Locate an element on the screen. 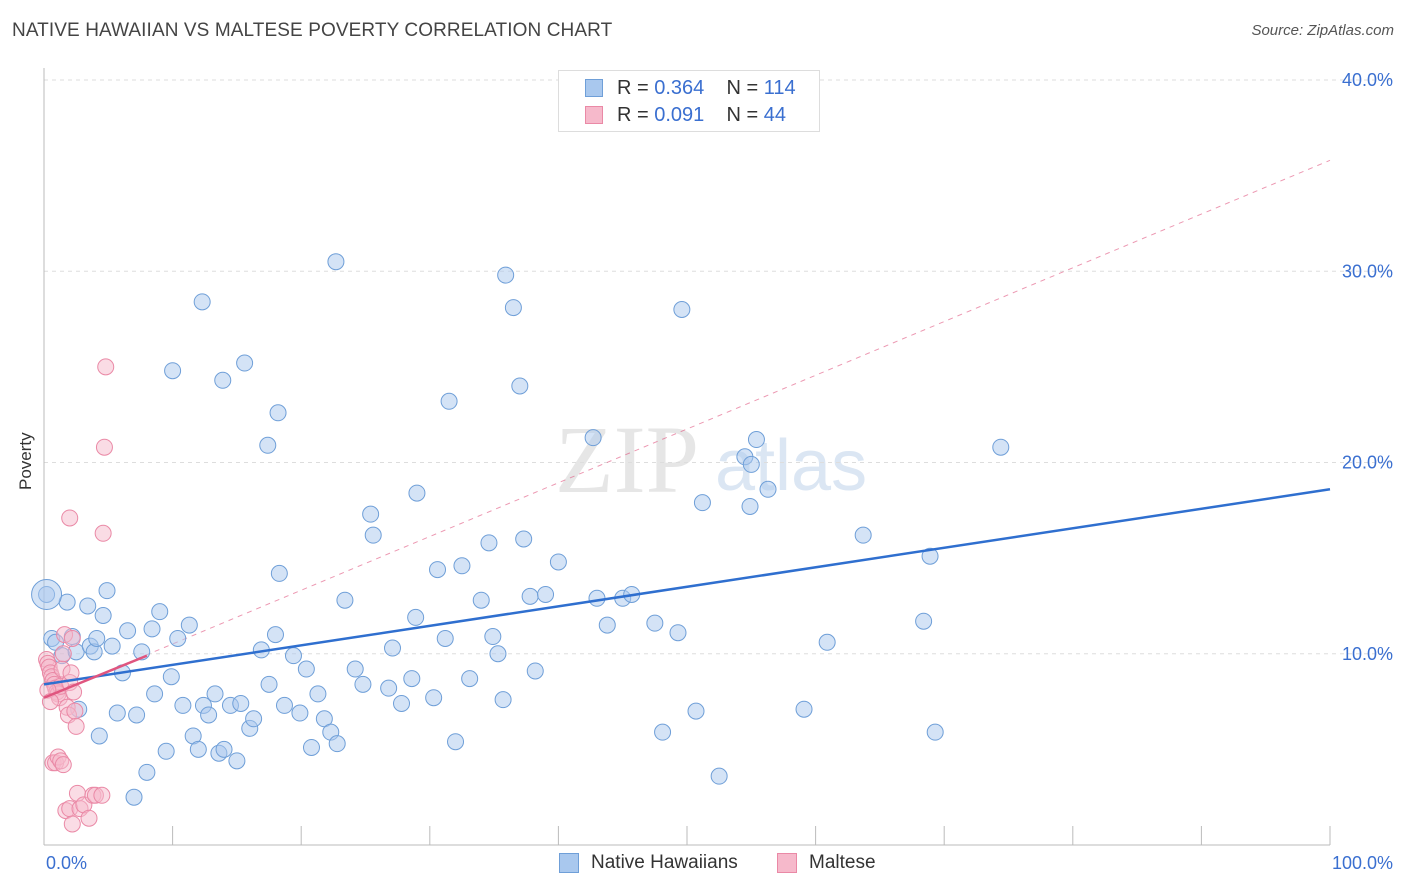 The width and height of the screenshot is (1406, 892). legend-label: Native Hawaiians is located at coordinates (664, 862).